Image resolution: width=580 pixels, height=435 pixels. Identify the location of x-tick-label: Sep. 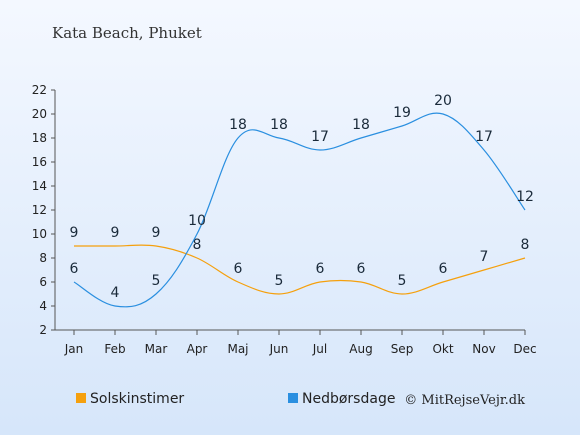
(402, 349).